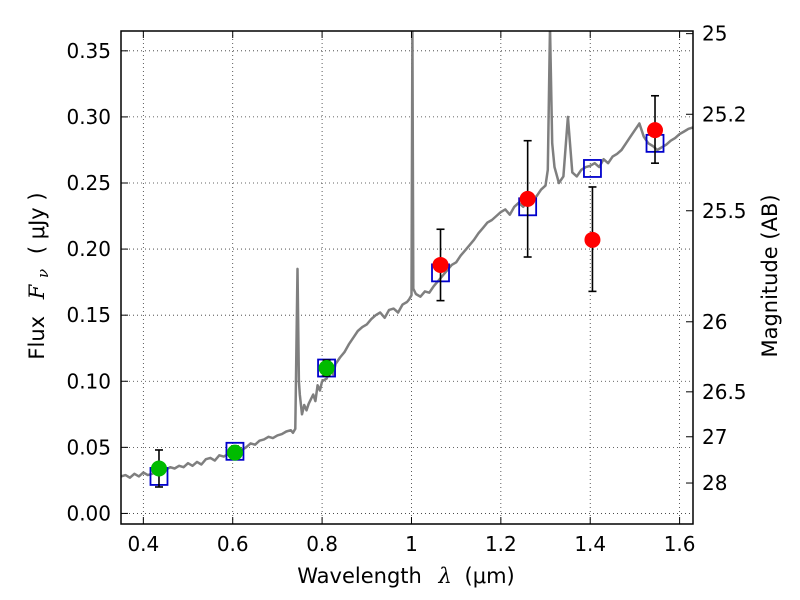 The height and width of the screenshot is (600, 800). Describe the element at coordinates (233, 544) in the screenshot. I see `x-tick-label: 0.6` at that location.